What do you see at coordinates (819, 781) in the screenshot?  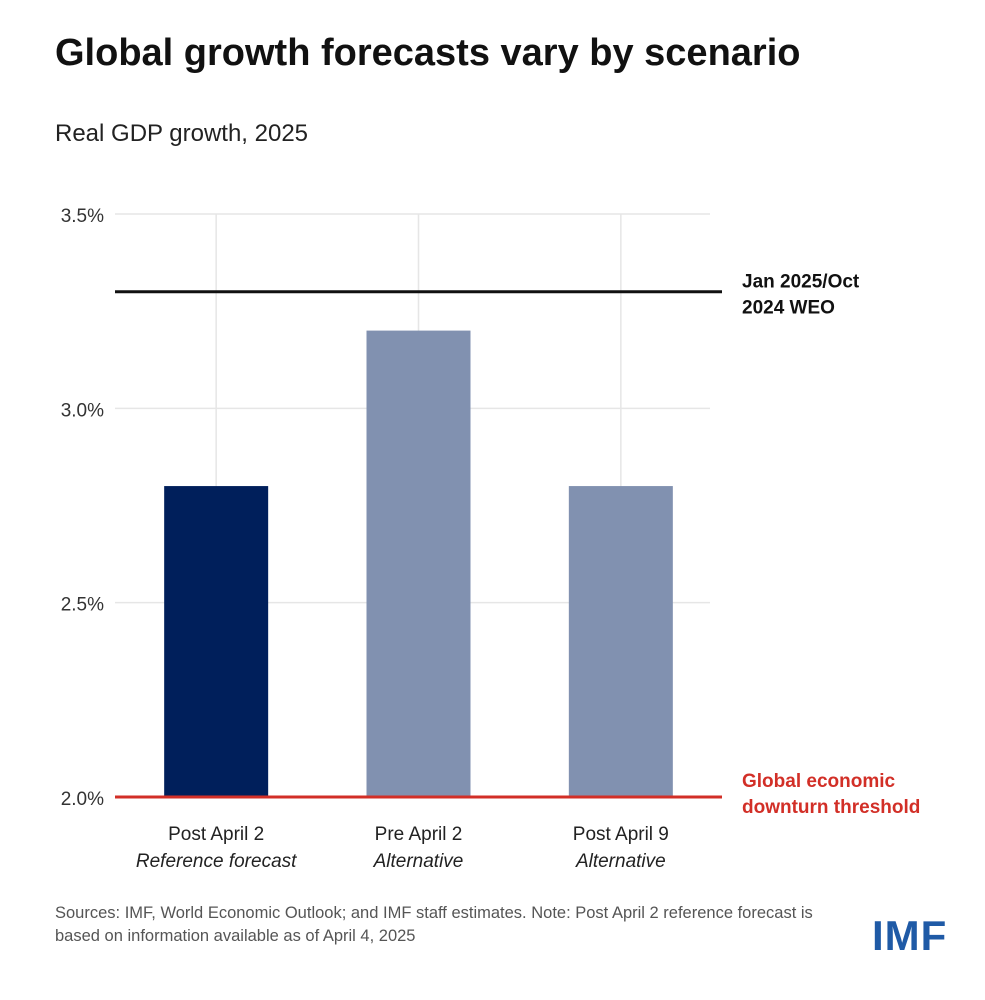 I see `reference-line-label: Global economic` at bounding box center [819, 781].